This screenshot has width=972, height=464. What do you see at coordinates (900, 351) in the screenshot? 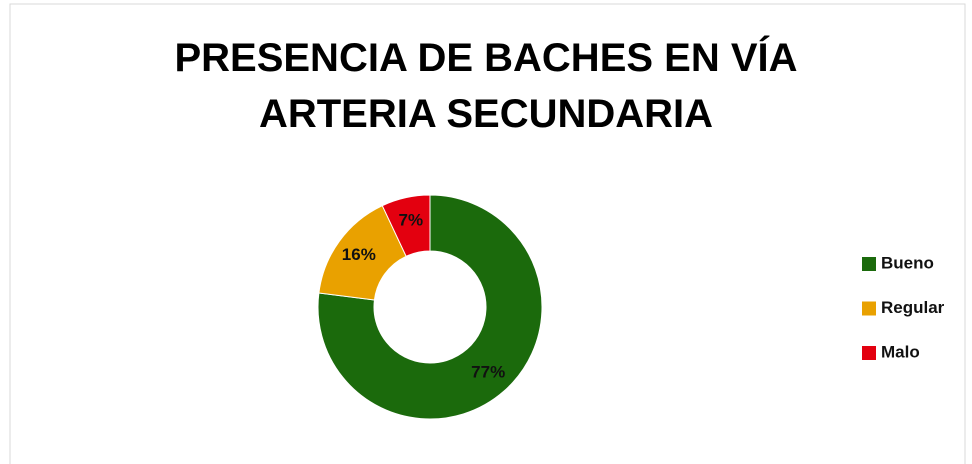
I see `legend-label: Malo` at bounding box center [900, 351].